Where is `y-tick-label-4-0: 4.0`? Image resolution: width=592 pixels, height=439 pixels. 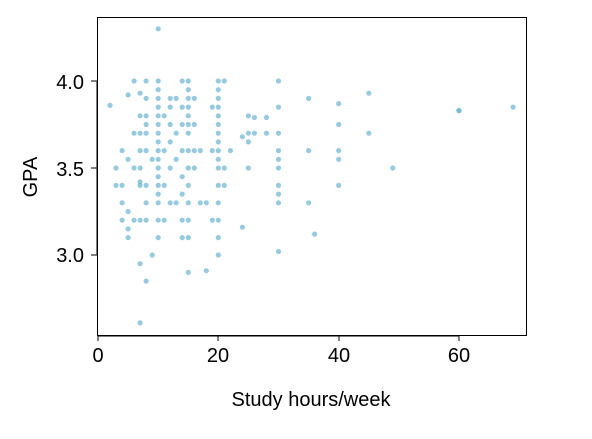
y-tick-label-4-0: 4.0 is located at coordinates (70, 83).